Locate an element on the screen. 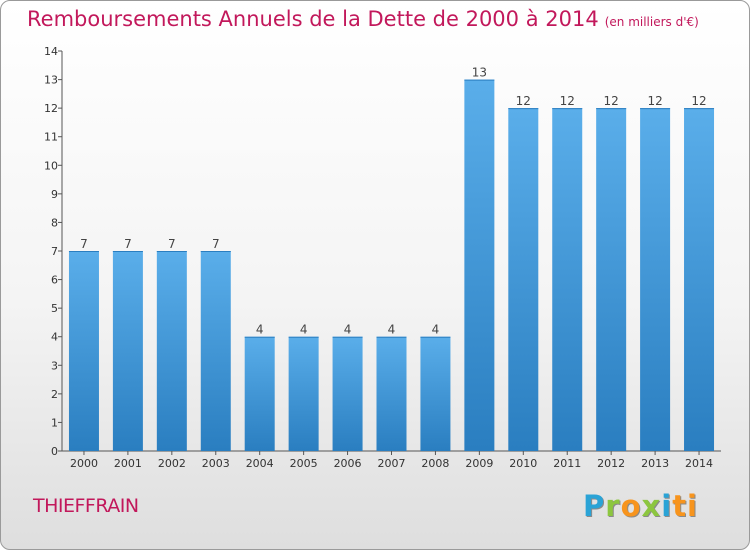 Image resolution: width=750 pixels, height=550 pixels. y-tick-label: 1 is located at coordinates (54, 422).